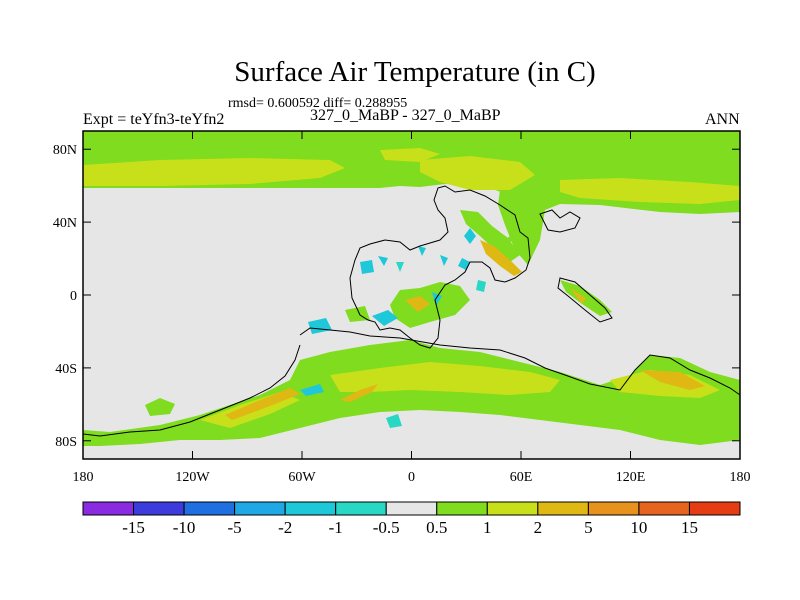  I want to click on colorbar-label: -15, so click(133, 527).